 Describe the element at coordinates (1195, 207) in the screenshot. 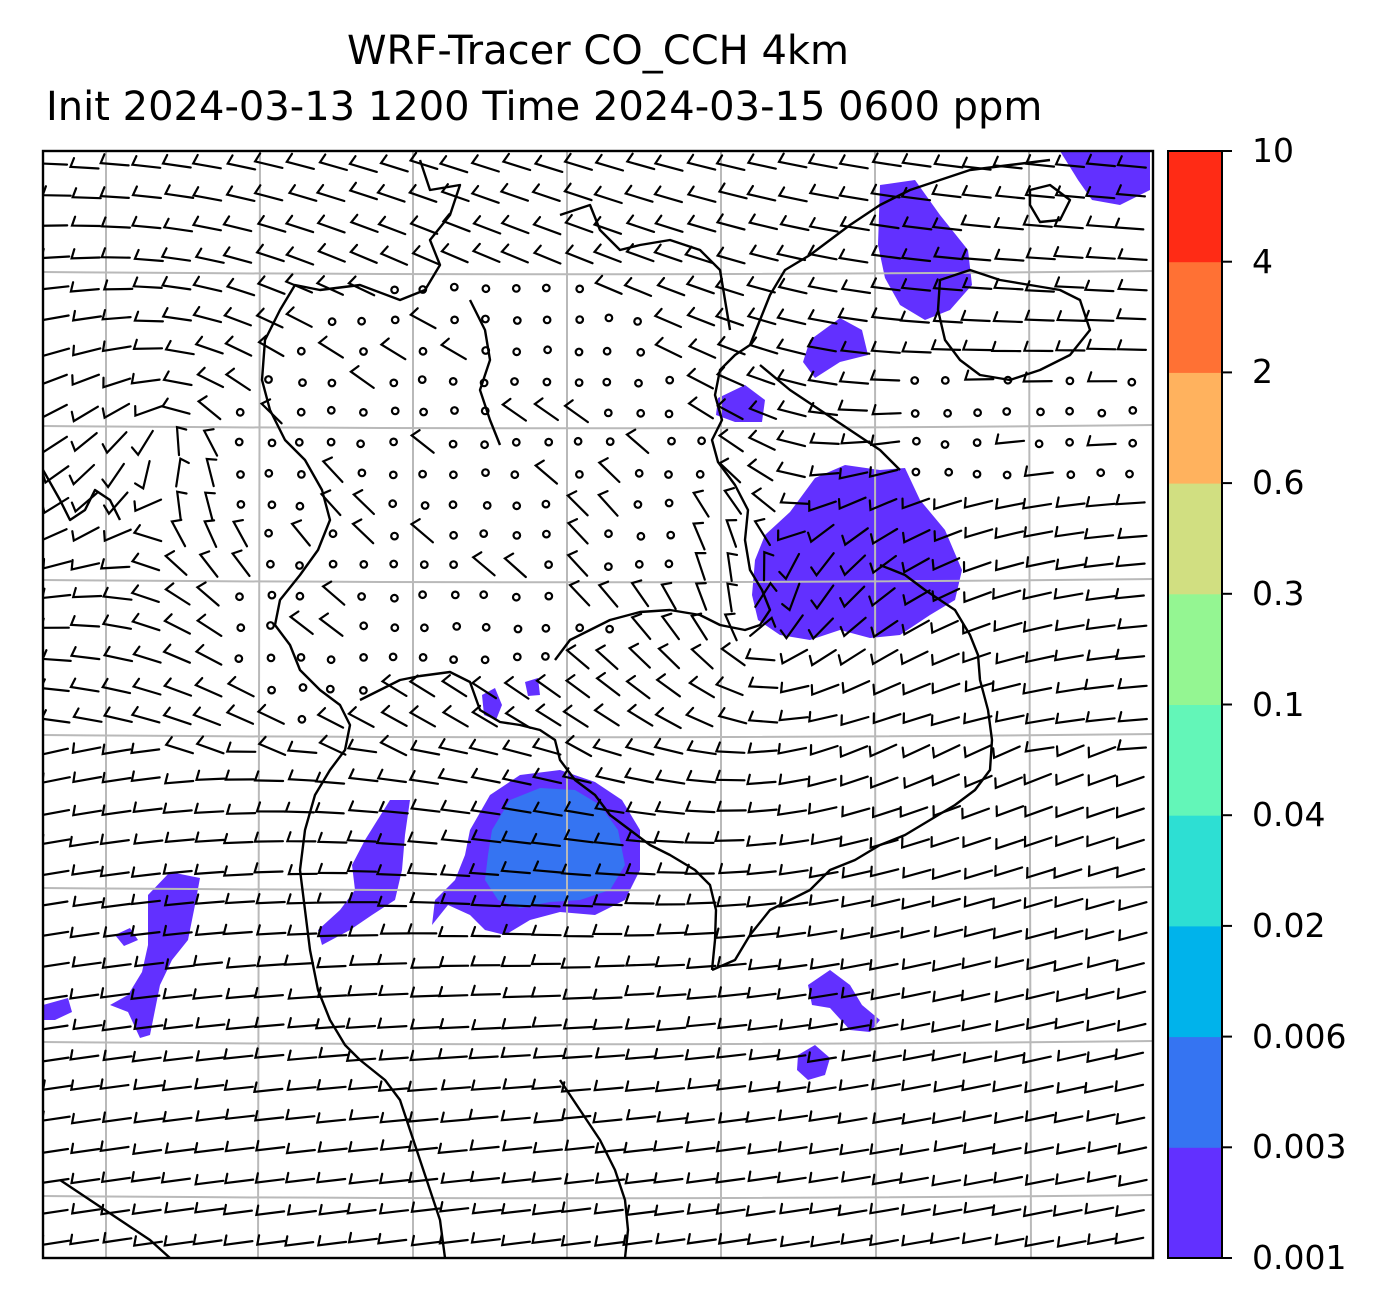

I see `colorbar-segment` at that location.